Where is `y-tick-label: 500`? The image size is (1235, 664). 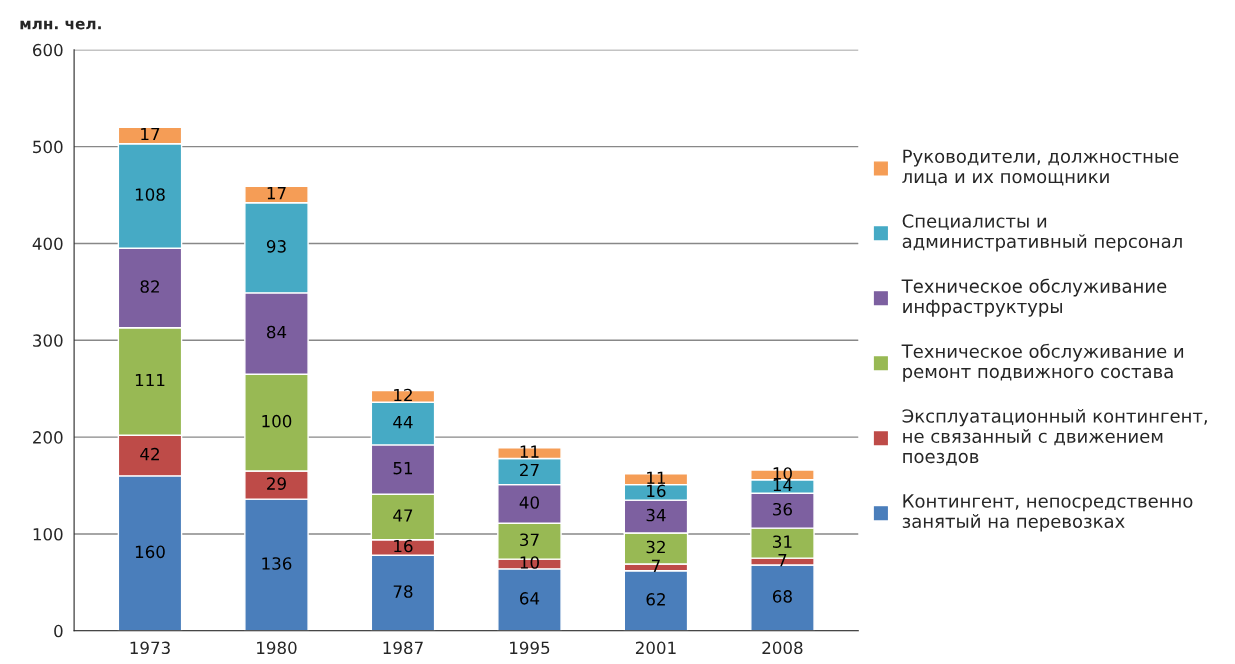
y-tick-label: 500 is located at coordinates (48, 147).